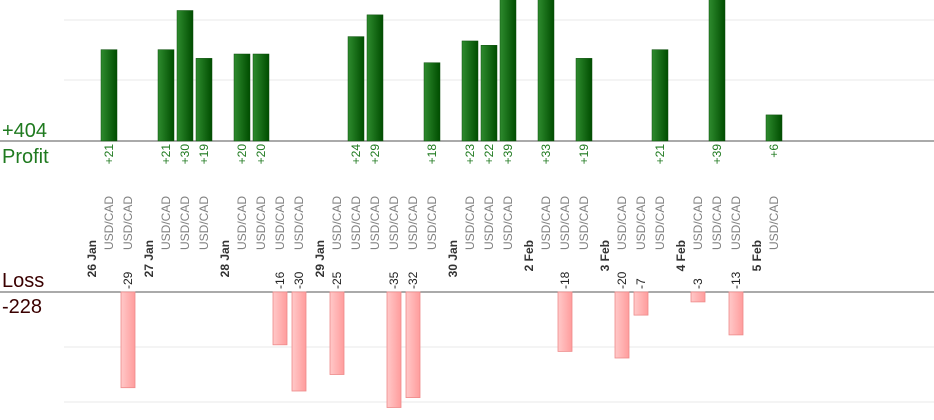 This screenshot has width=934, height=420. What do you see at coordinates (24, 131) in the screenshot?
I see `profit-total: +404` at bounding box center [24, 131].